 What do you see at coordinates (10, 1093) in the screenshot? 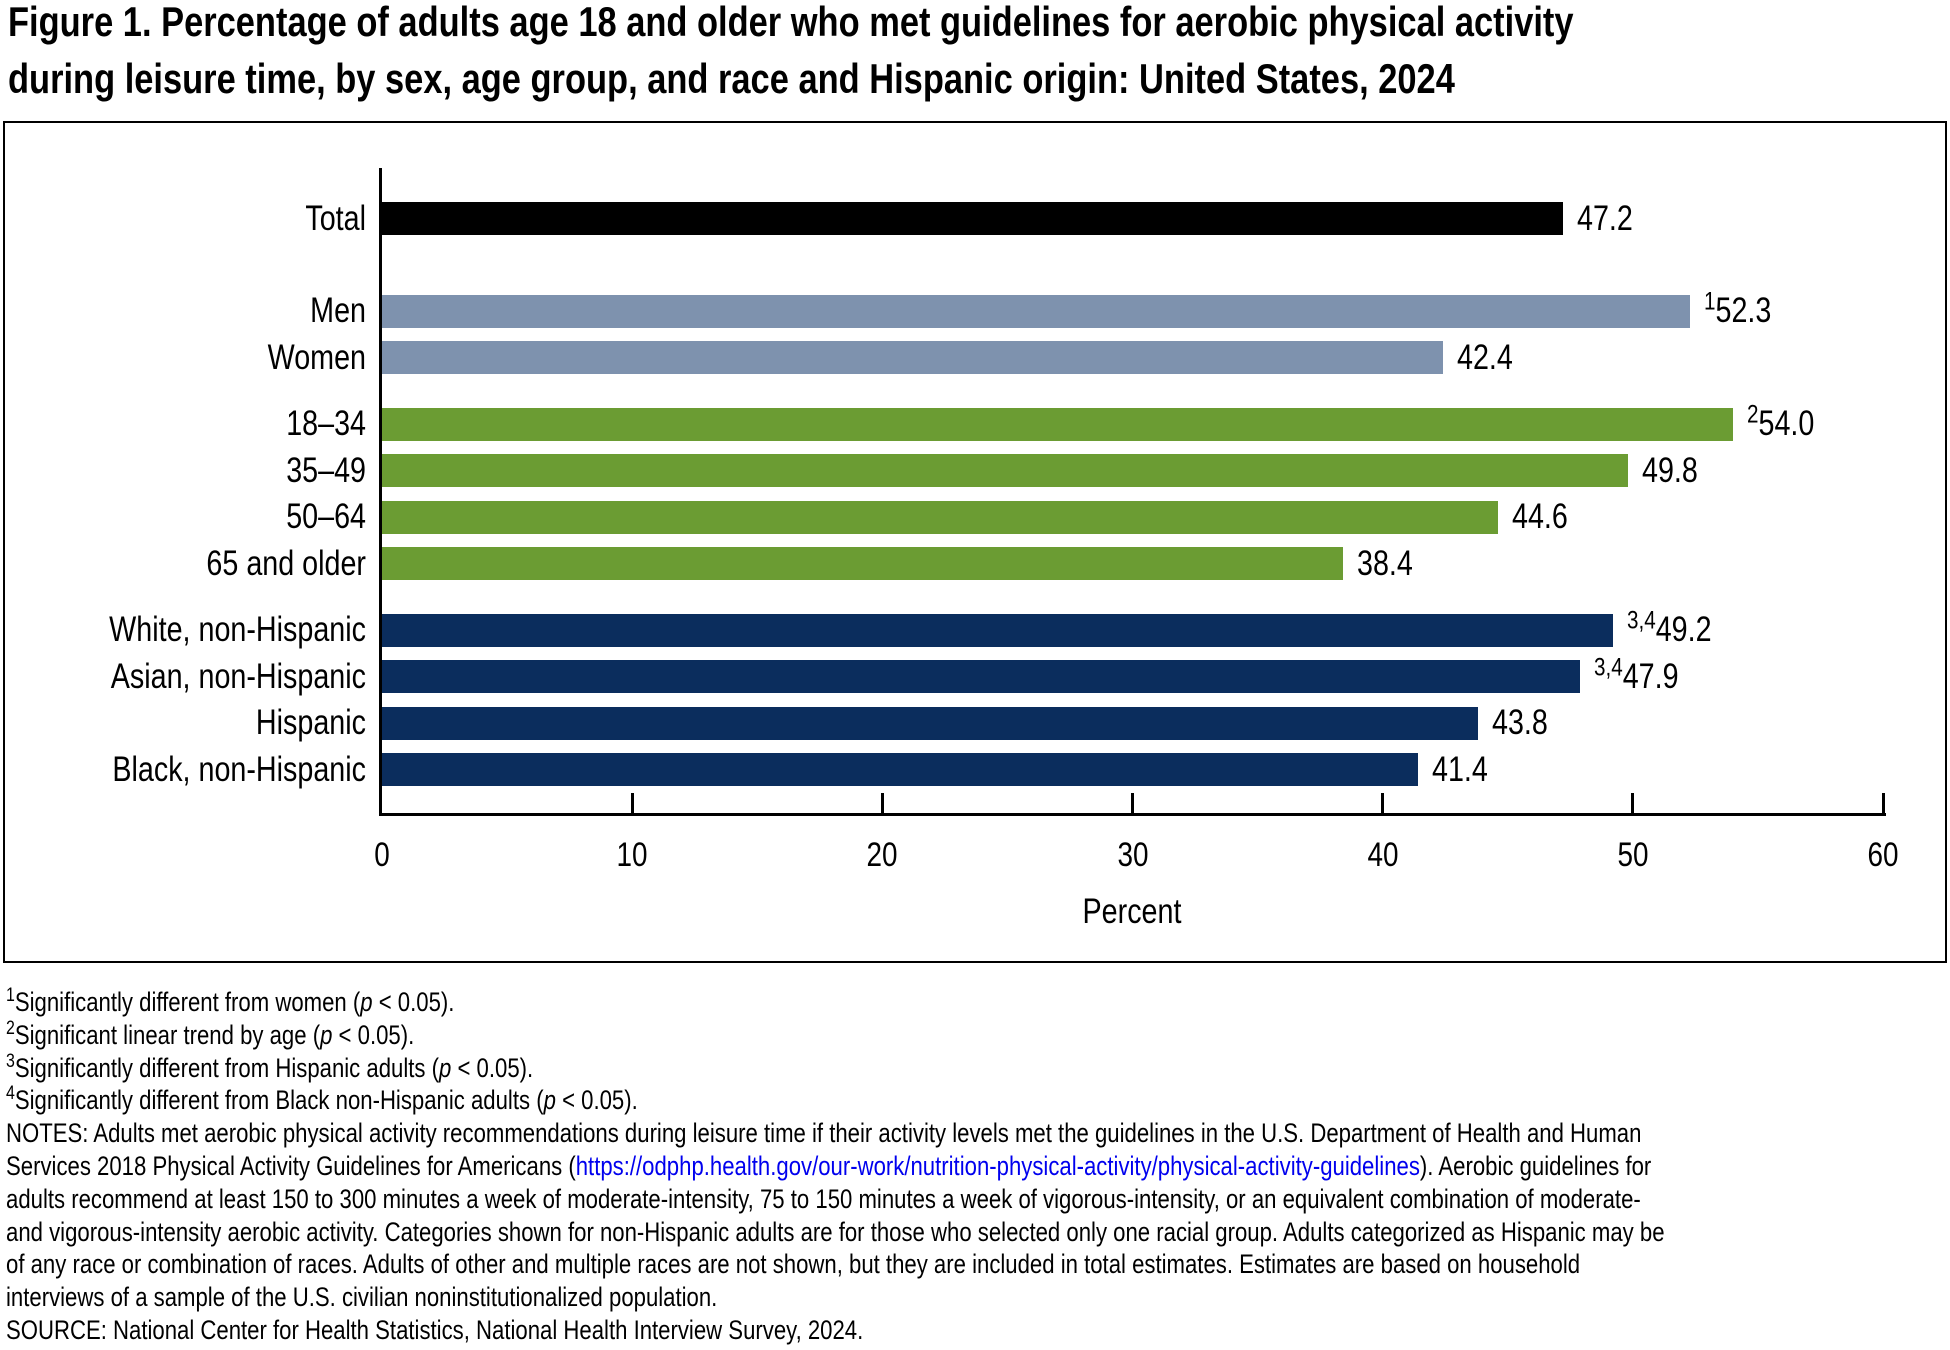
I see `footnote-4-marker: 4` at bounding box center [10, 1093].